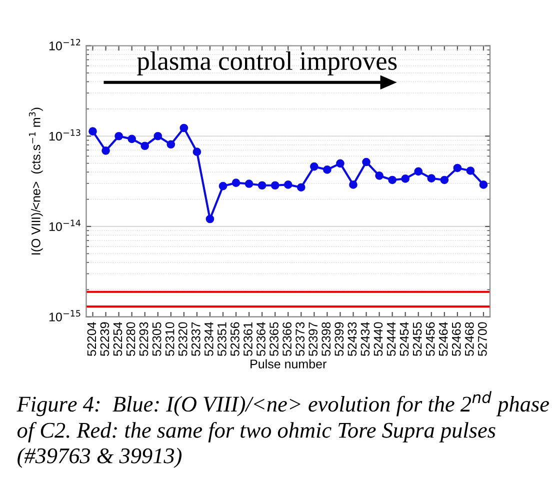 This screenshot has height=492, width=560. What do you see at coordinates (282, 429) in the screenshot?
I see `caption: Figure 4: Blue: I(O VIII)/<ne> evolution for the 2$^{nd}$ phase of C2. Red: the same for two ohmic Tore Supra pulses (#39763 & 39913)` at bounding box center [282, 429].